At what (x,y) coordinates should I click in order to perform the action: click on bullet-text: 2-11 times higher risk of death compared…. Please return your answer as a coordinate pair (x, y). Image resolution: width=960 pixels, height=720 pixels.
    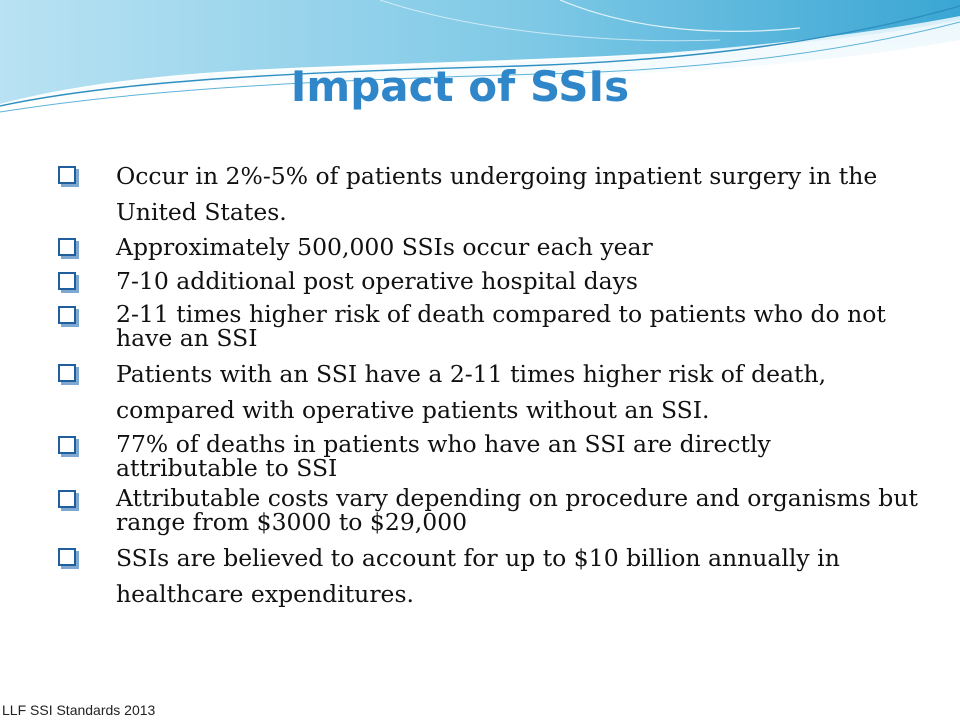
    Looking at the image, I should click on (501, 326).